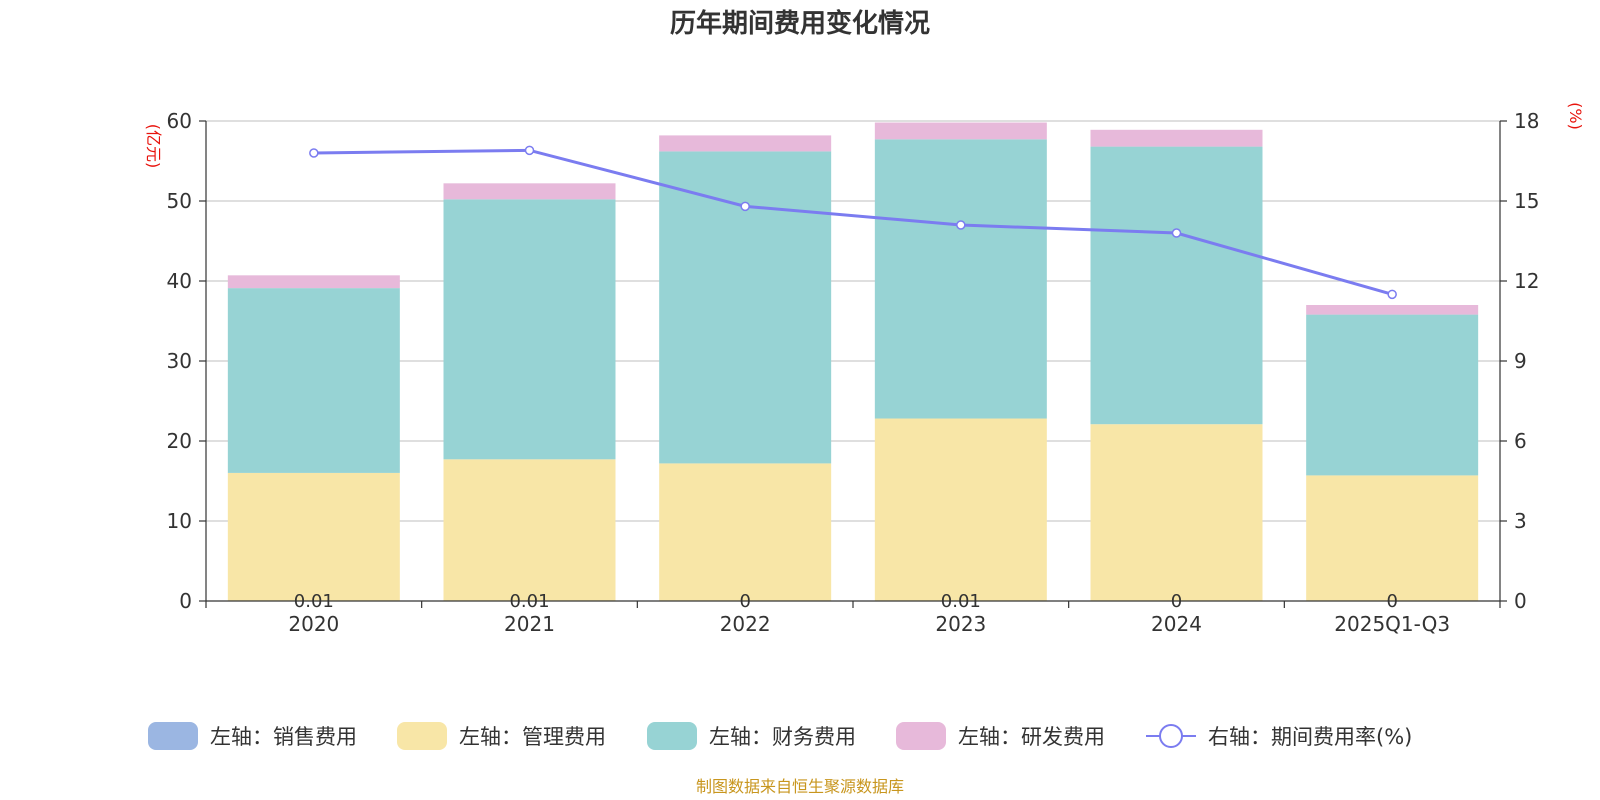 Image resolution: width=1600 pixels, height=800 pixels. I want to click on left-axis-unit: (亿元), so click(153, 146).